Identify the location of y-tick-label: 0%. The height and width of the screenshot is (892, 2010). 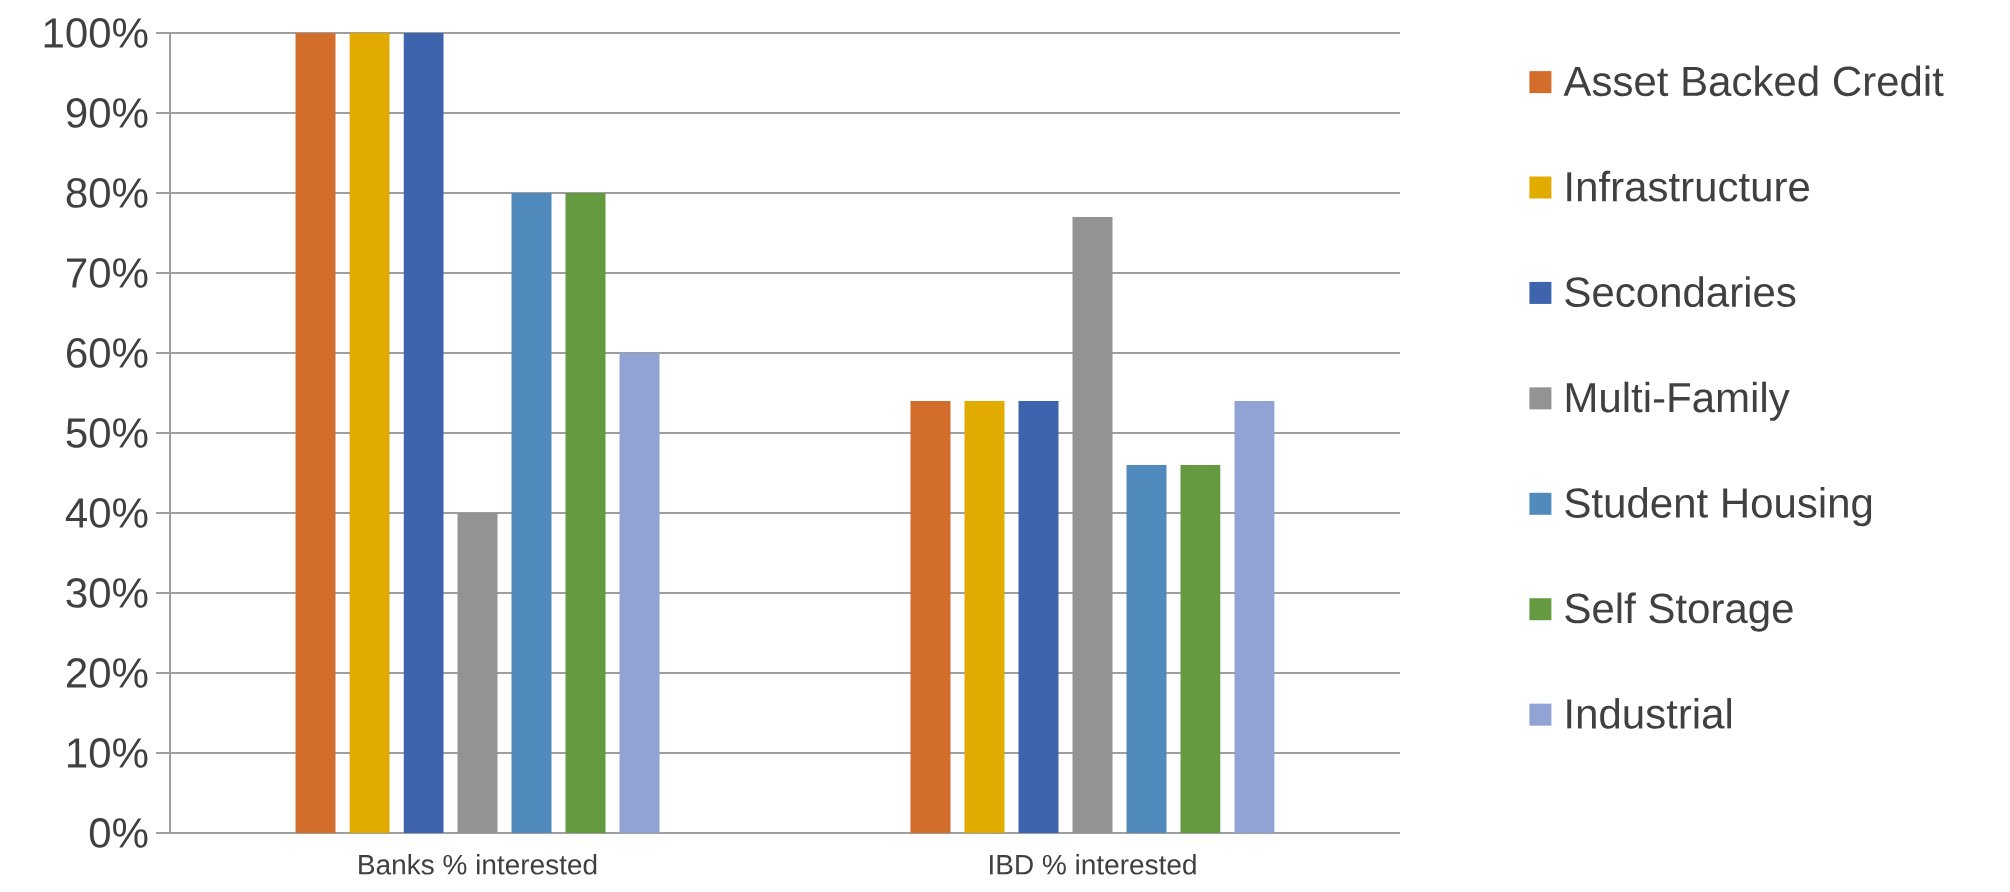
(118, 833).